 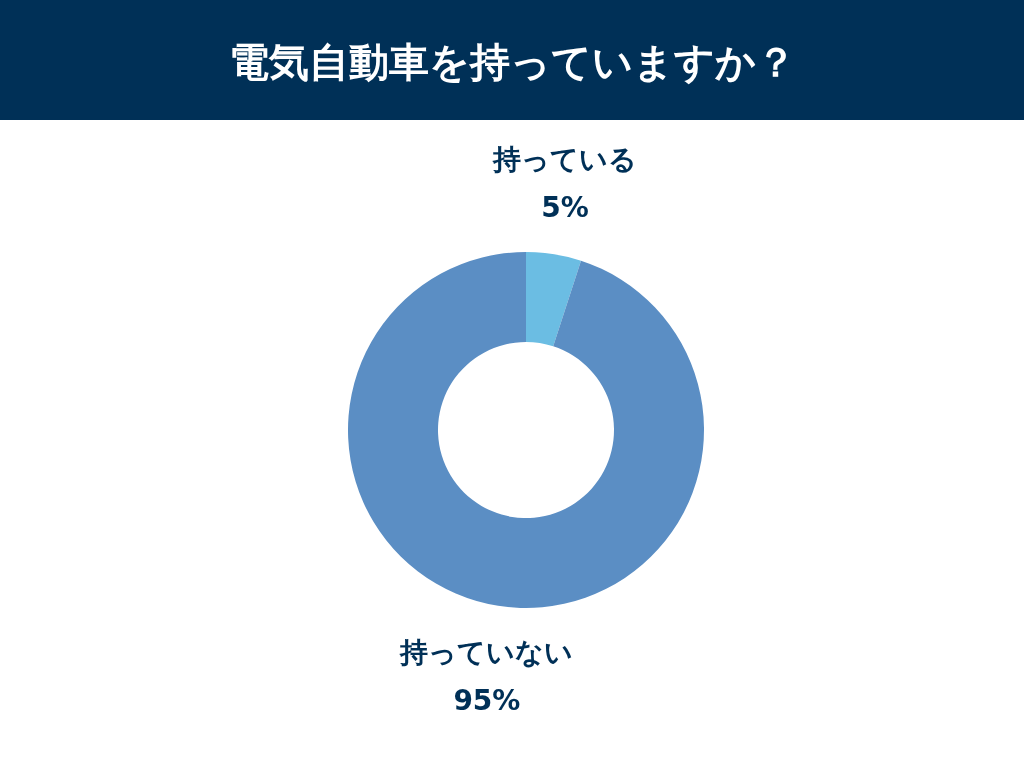 What do you see at coordinates (487, 701) in the screenshot?
I see `data-label: 95%` at bounding box center [487, 701].